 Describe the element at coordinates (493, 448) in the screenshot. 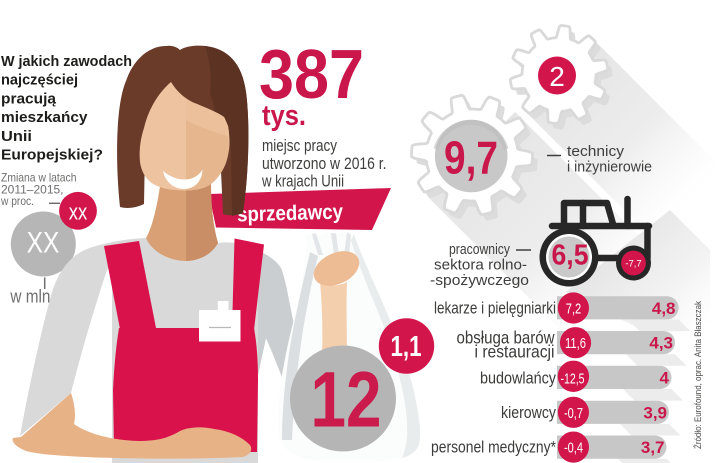

I see `svg-text: personel medyczny*` at that location.